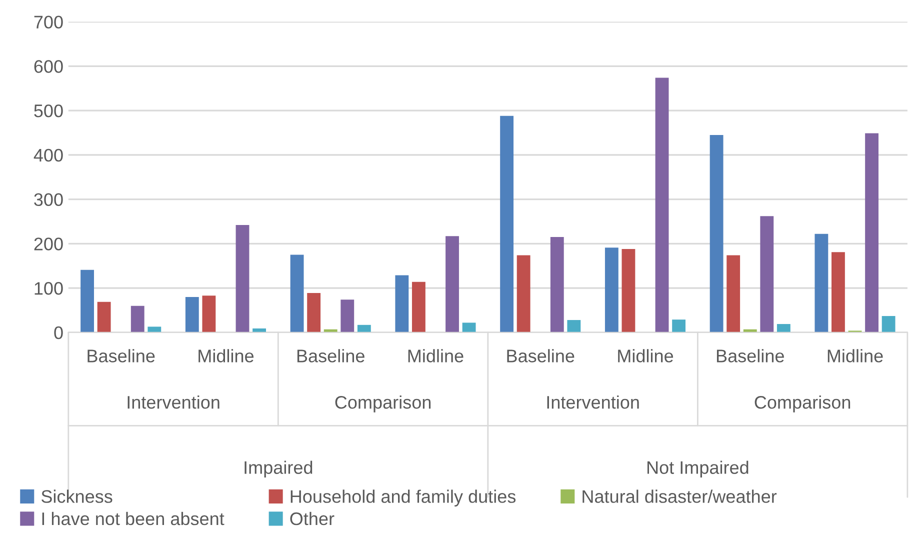 The height and width of the screenshot is (545, 912). What do you see at coordinates (48, 288) in the screenshot?
I see `y-tick-label: 100` at bounding box center [48, 288].